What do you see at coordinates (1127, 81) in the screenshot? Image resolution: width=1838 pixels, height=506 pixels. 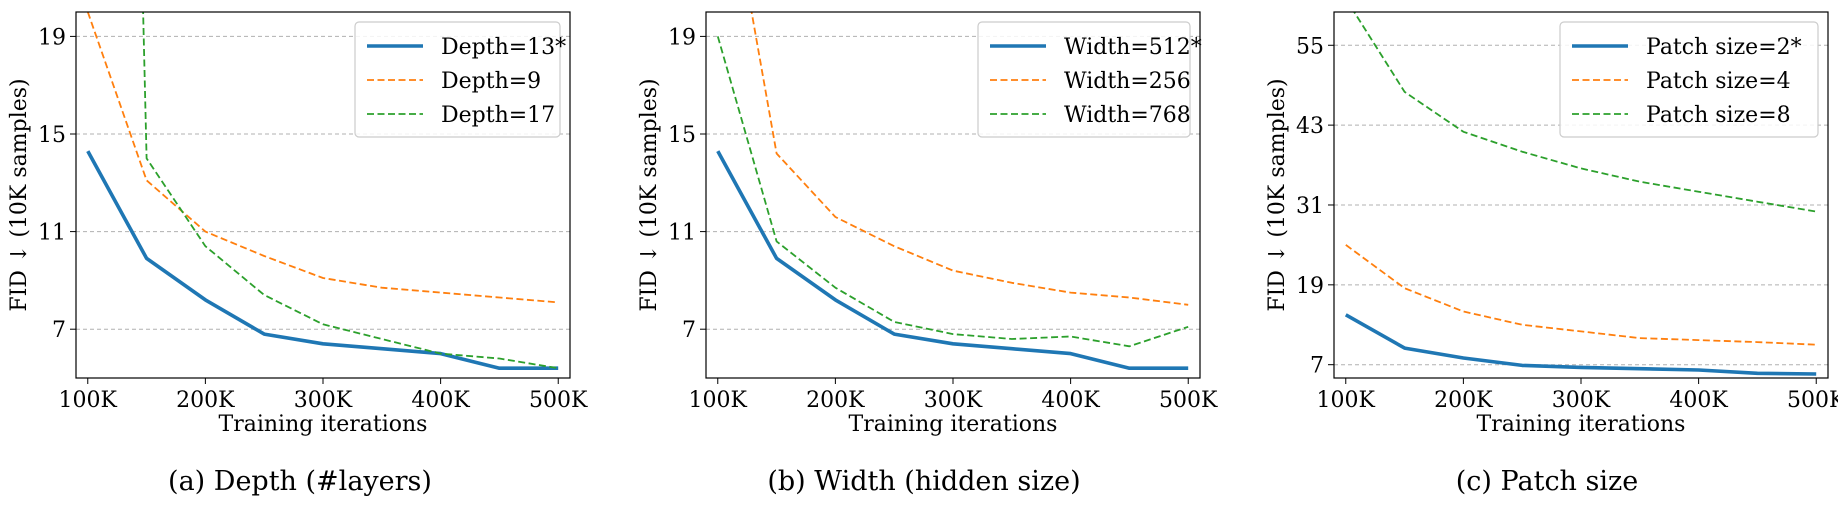 I see `legend-label-2: Width=256` at bounding box center [1127, 81].